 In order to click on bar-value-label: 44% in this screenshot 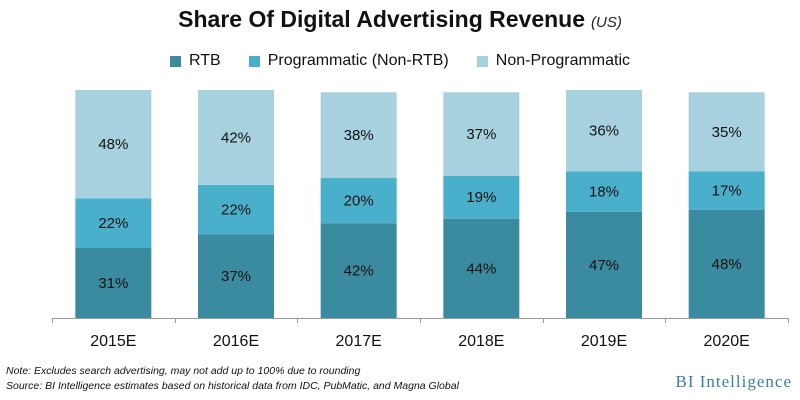, I will do `click(481, 268)`.